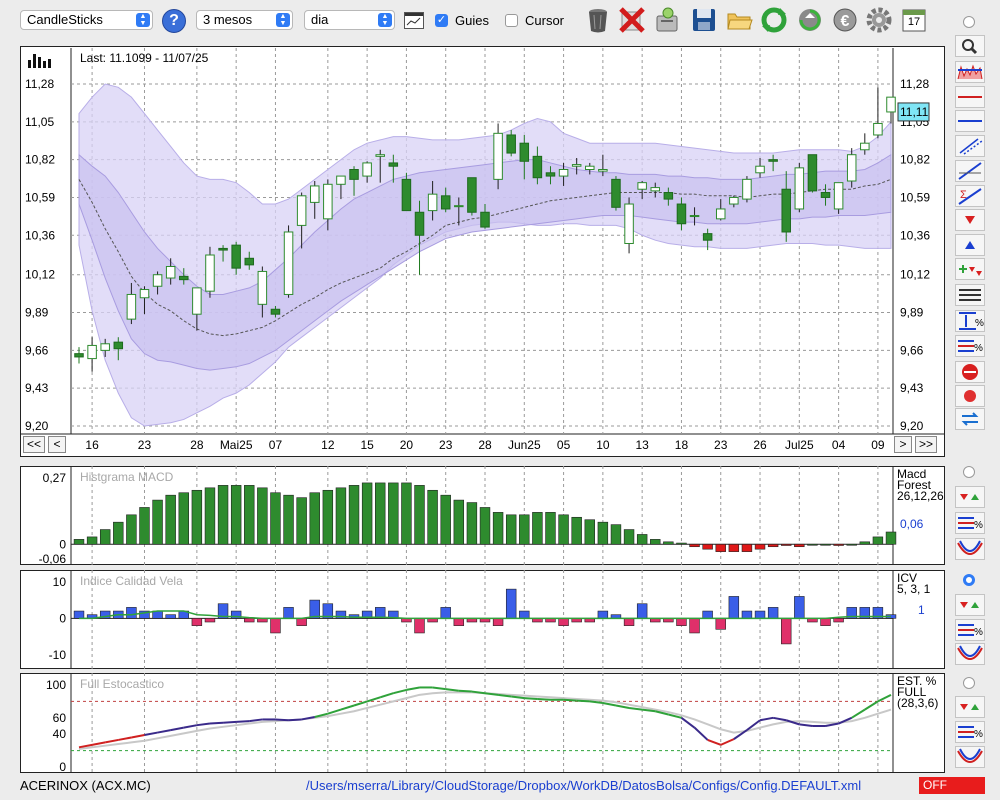 This screenshot has width=1000, height=800. What do you see at coordinates (970, 757) in the screenshot?
I see `stochastic-curve-button` at bounding box center [970, 757].